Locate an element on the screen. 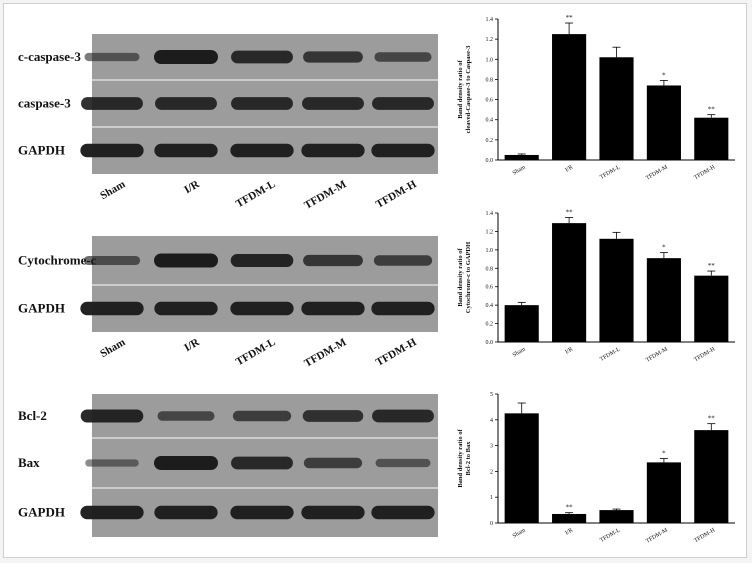  blot-lane-label: I/R is located at coordinates (192, 345).